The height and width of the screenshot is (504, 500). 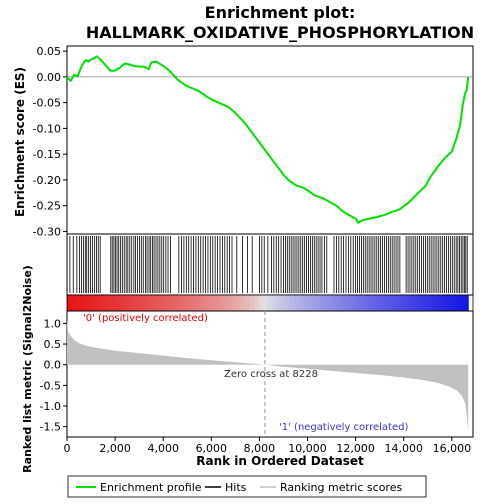 I want to click on metric-y-tick-label: 1.0, so click(x=53, y=323).